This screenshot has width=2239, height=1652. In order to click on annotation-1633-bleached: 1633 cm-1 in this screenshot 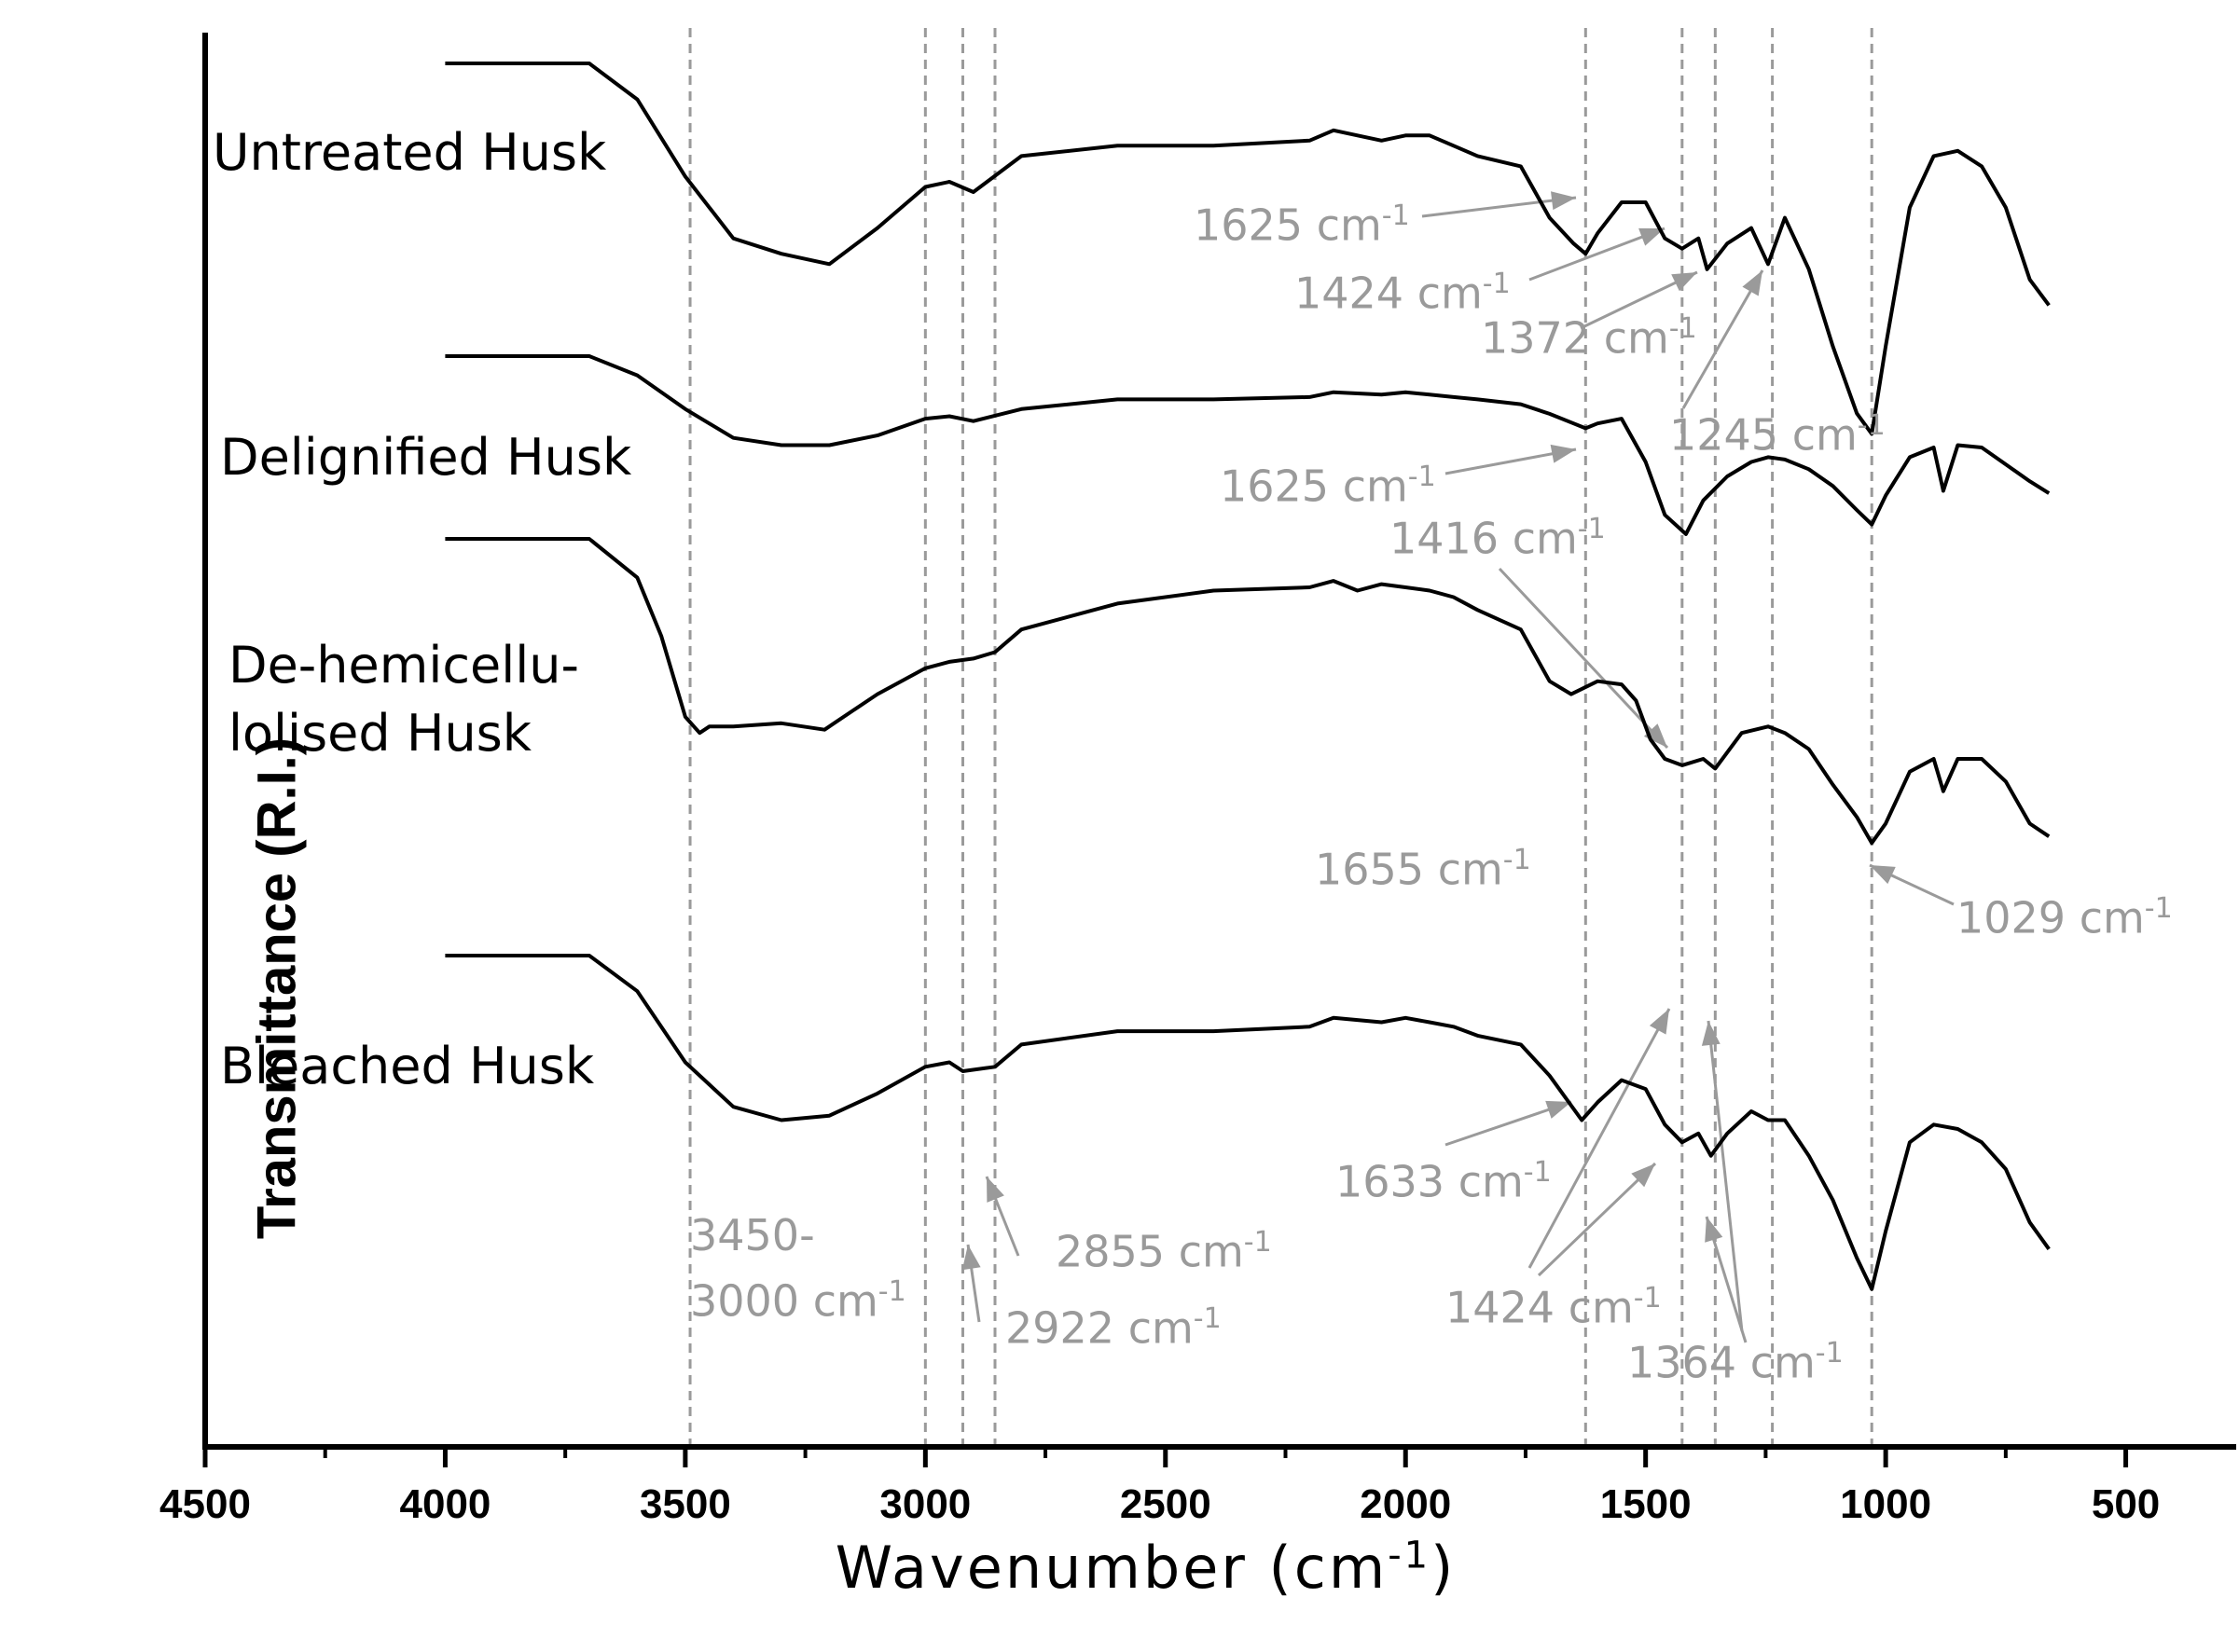, I will do `click(1443, 1181)`.